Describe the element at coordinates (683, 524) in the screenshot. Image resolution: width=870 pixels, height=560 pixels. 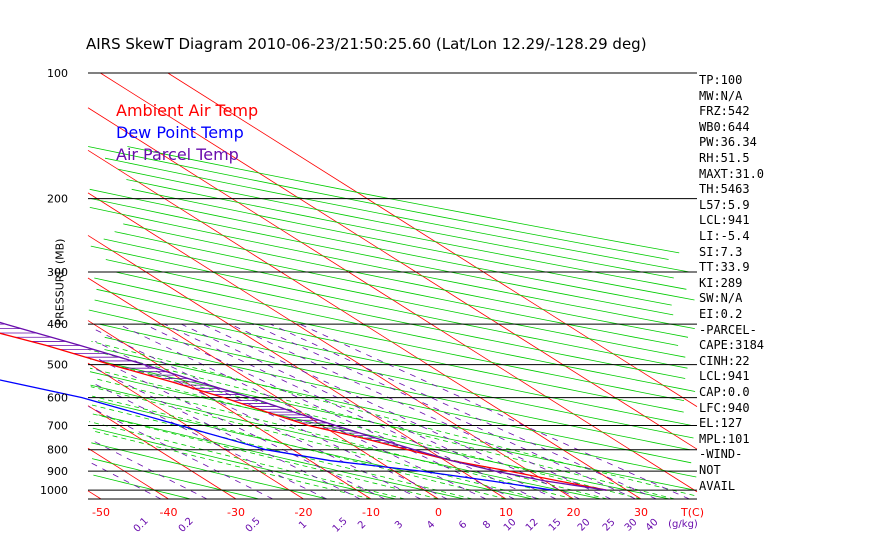
I see `mixing-ratio-unit-label: (g/kg)` at that location.